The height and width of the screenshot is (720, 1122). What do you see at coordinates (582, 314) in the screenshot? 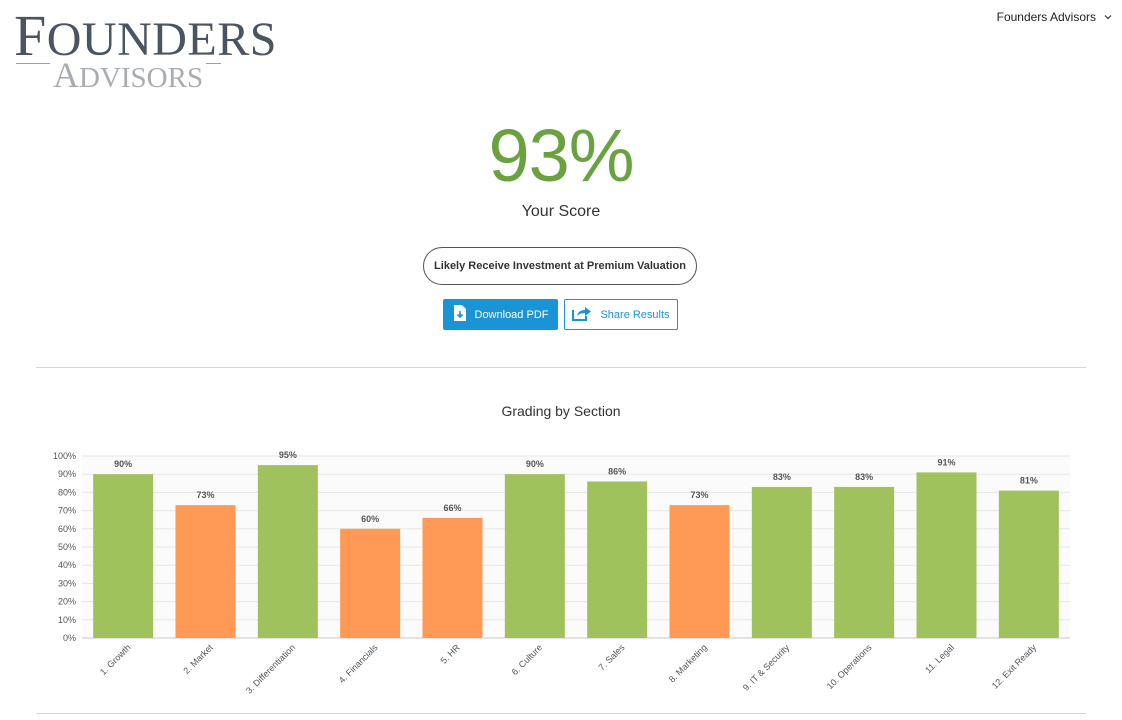
I see `share-icon` at bounding box center [582, 314].